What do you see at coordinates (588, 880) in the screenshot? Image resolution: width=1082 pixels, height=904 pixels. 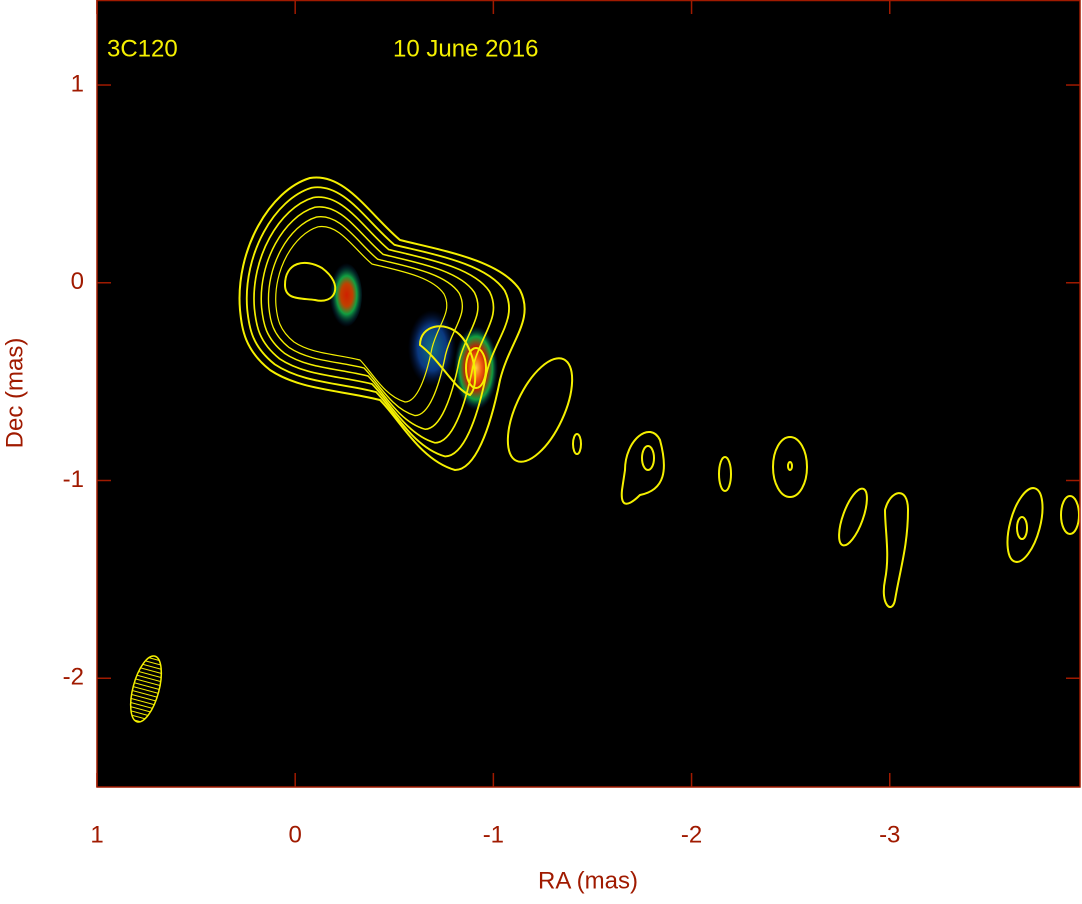 I see `x-axis-label: RA (mas)` at bounding box center [588, 880].